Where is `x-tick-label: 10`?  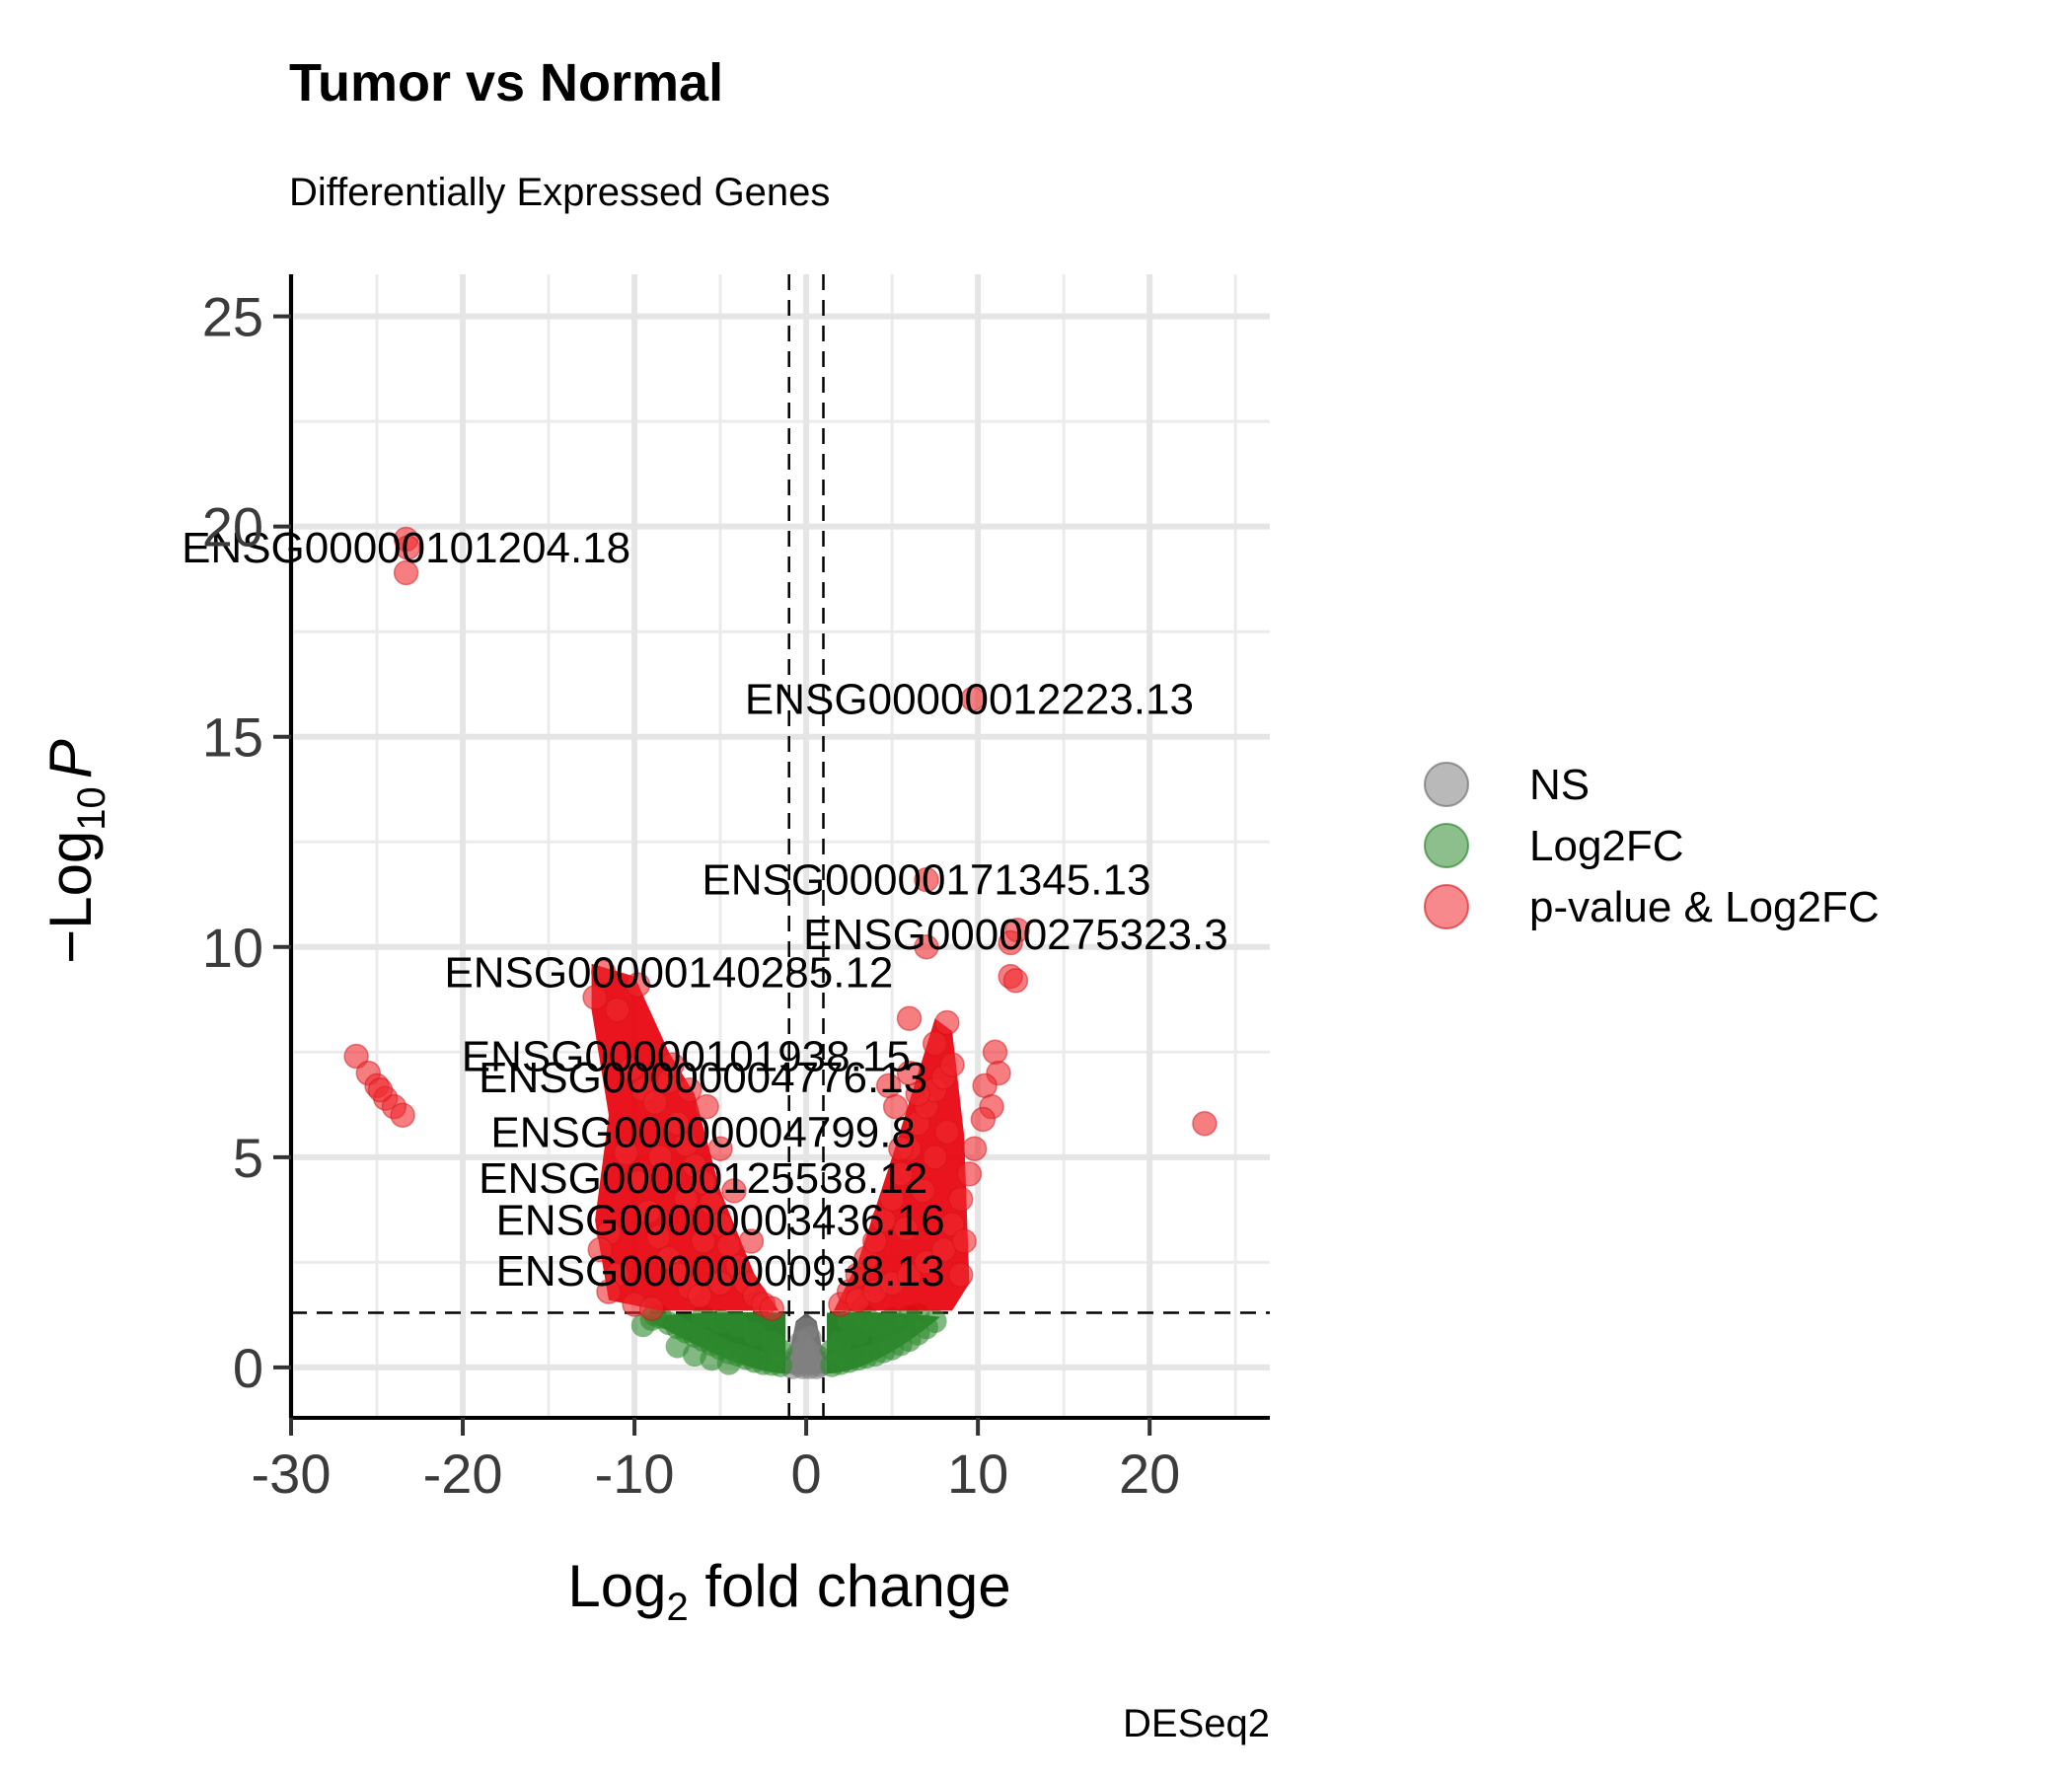
x-tick-label: 10 is located at coordinates (978, 1474).